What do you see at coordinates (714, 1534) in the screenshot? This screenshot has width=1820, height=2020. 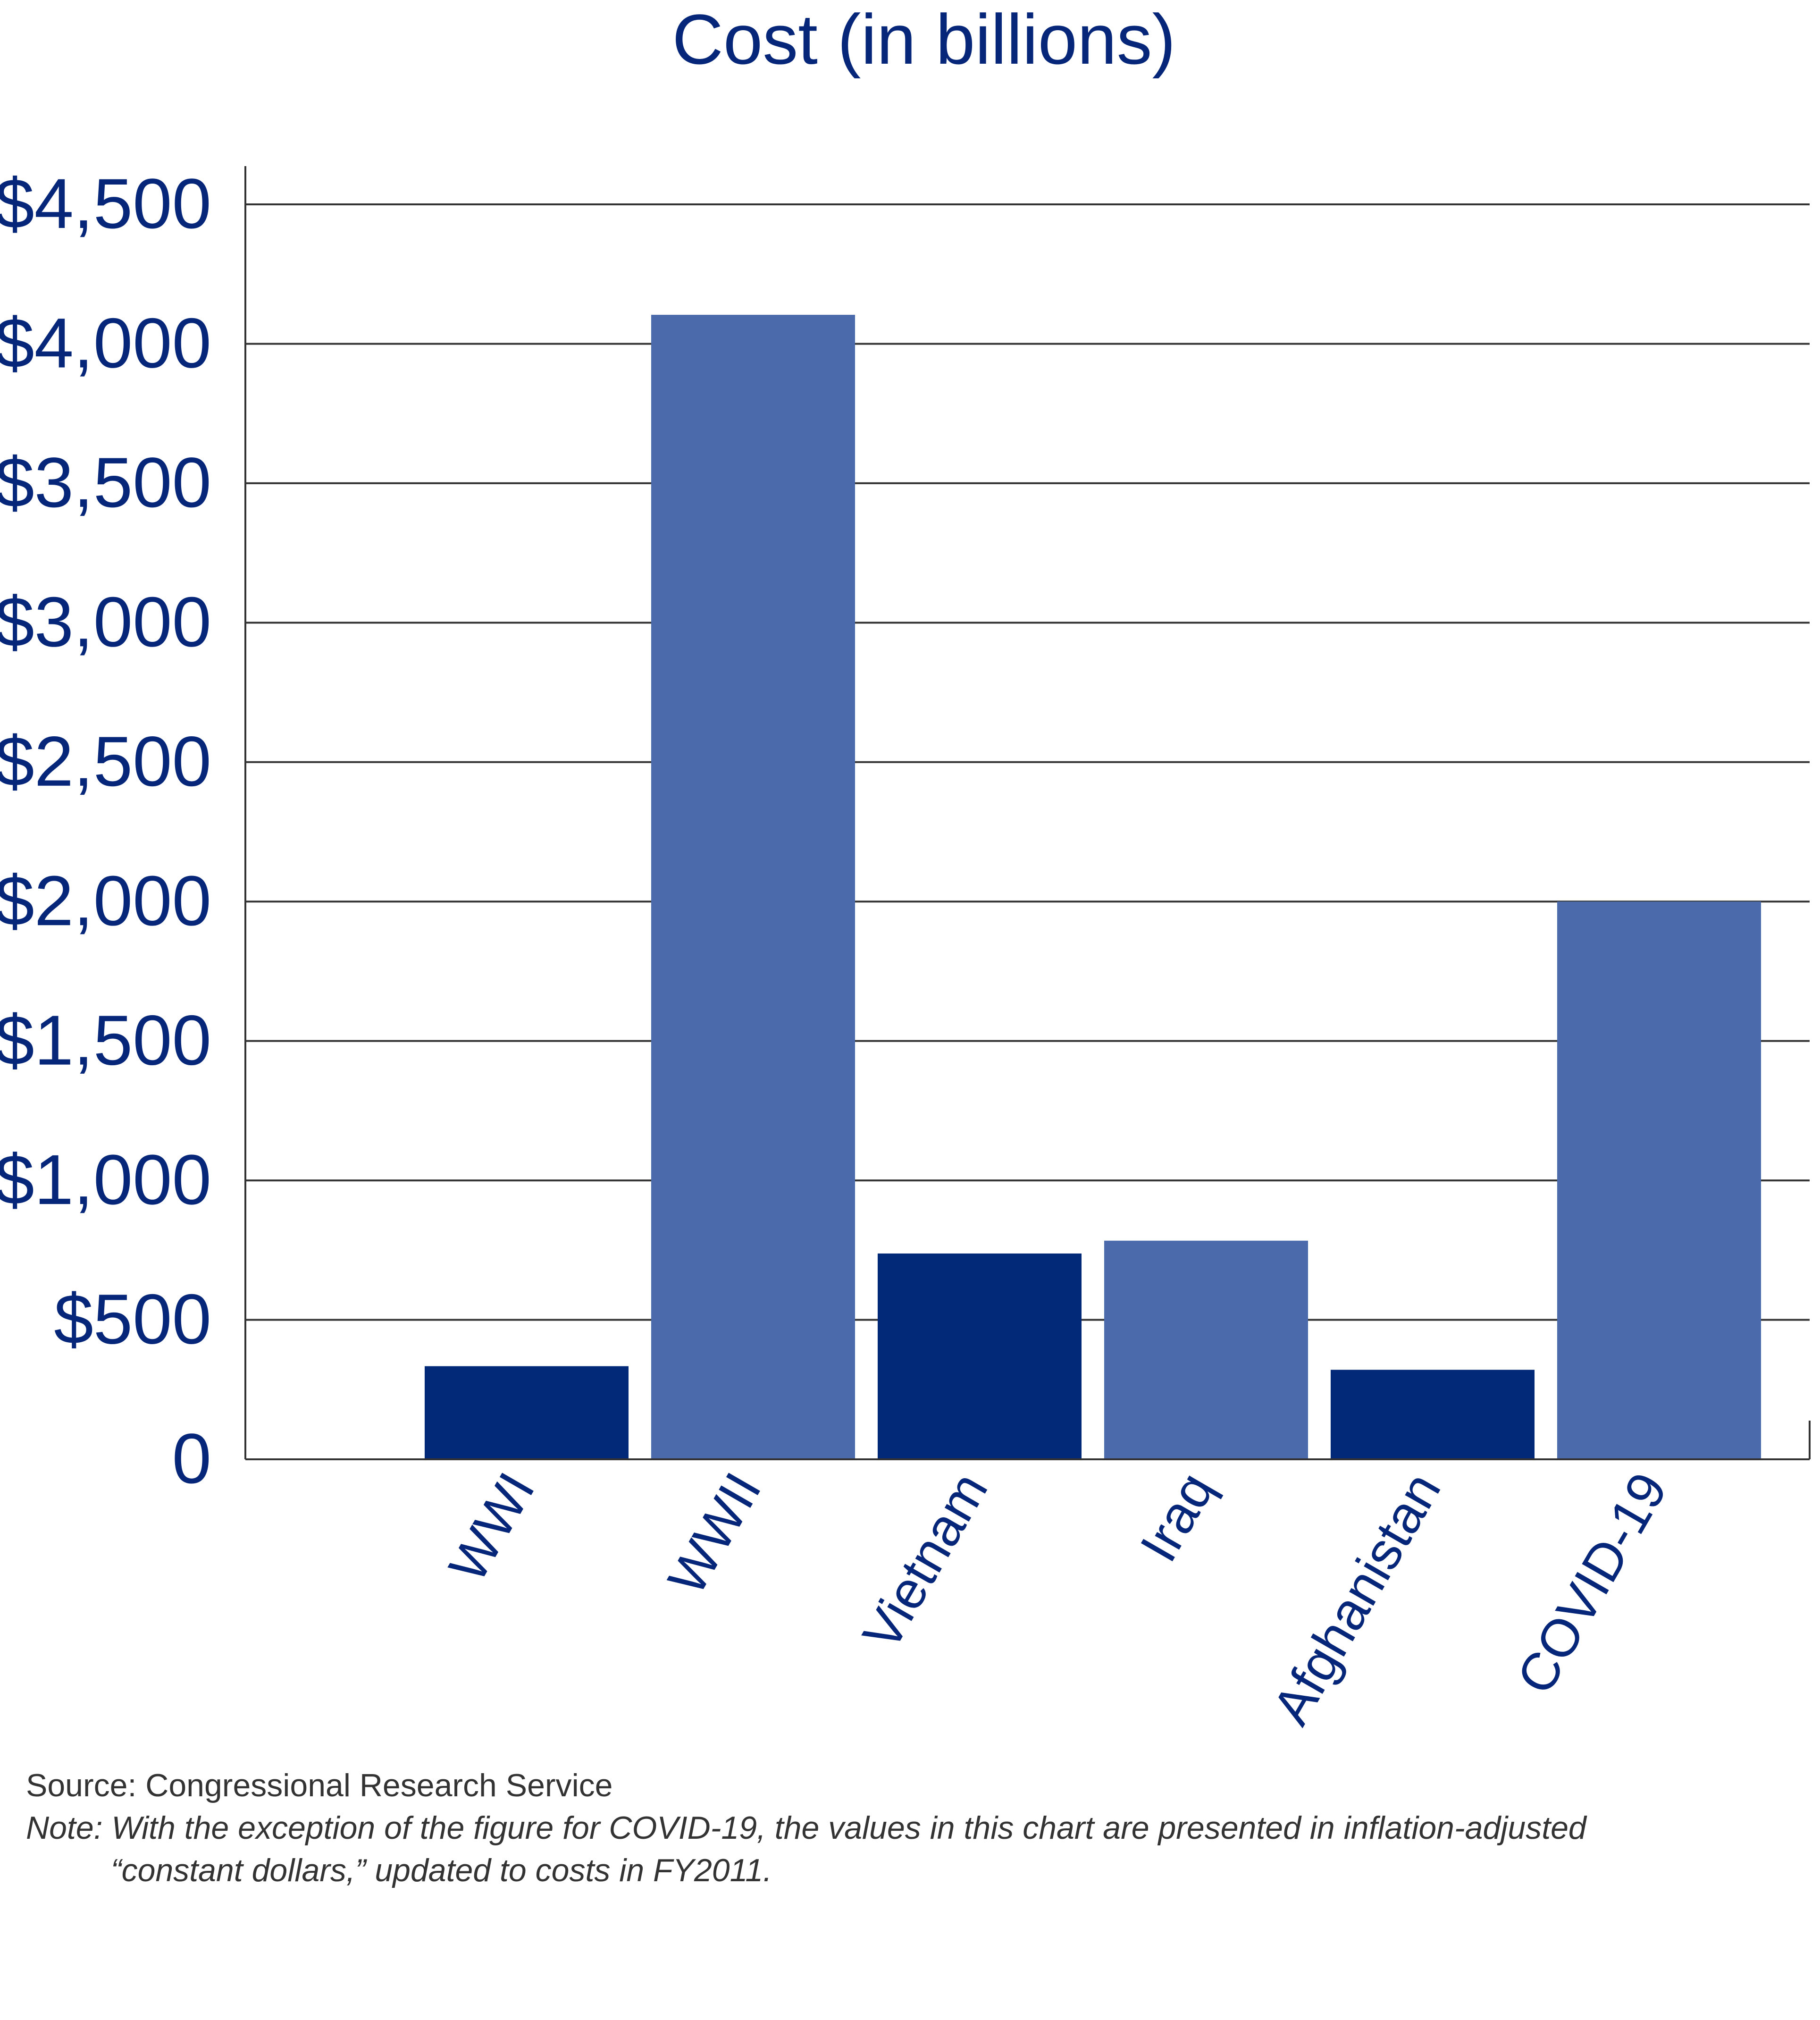 I see `x-tick-label: WWII` at bounding box center [714, 1534].